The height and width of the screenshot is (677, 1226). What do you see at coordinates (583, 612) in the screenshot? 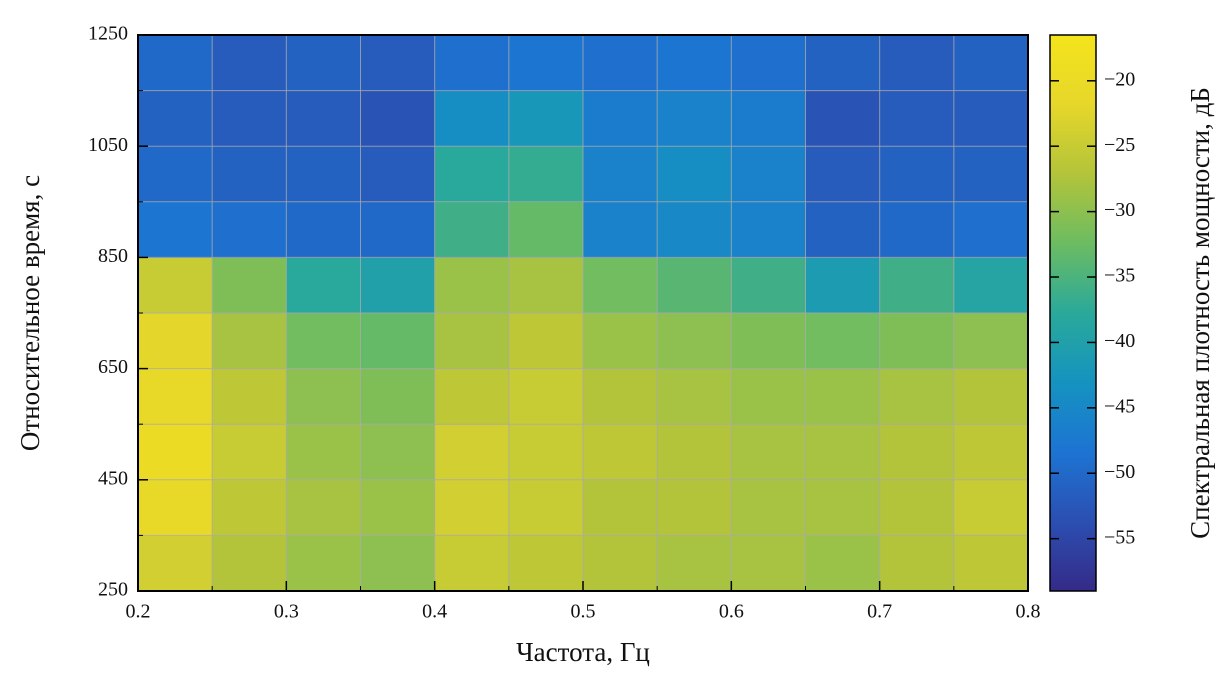
I see `x-tick-label: 0.5` at bounding box center [583, 612].